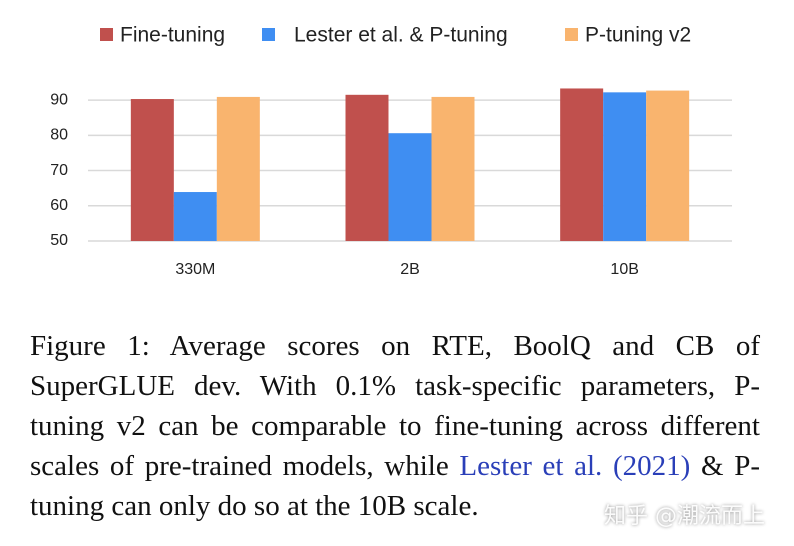 This screenshot has height=546, width=794. I want to click on x-tick-label: 330M, so click(195, 269).